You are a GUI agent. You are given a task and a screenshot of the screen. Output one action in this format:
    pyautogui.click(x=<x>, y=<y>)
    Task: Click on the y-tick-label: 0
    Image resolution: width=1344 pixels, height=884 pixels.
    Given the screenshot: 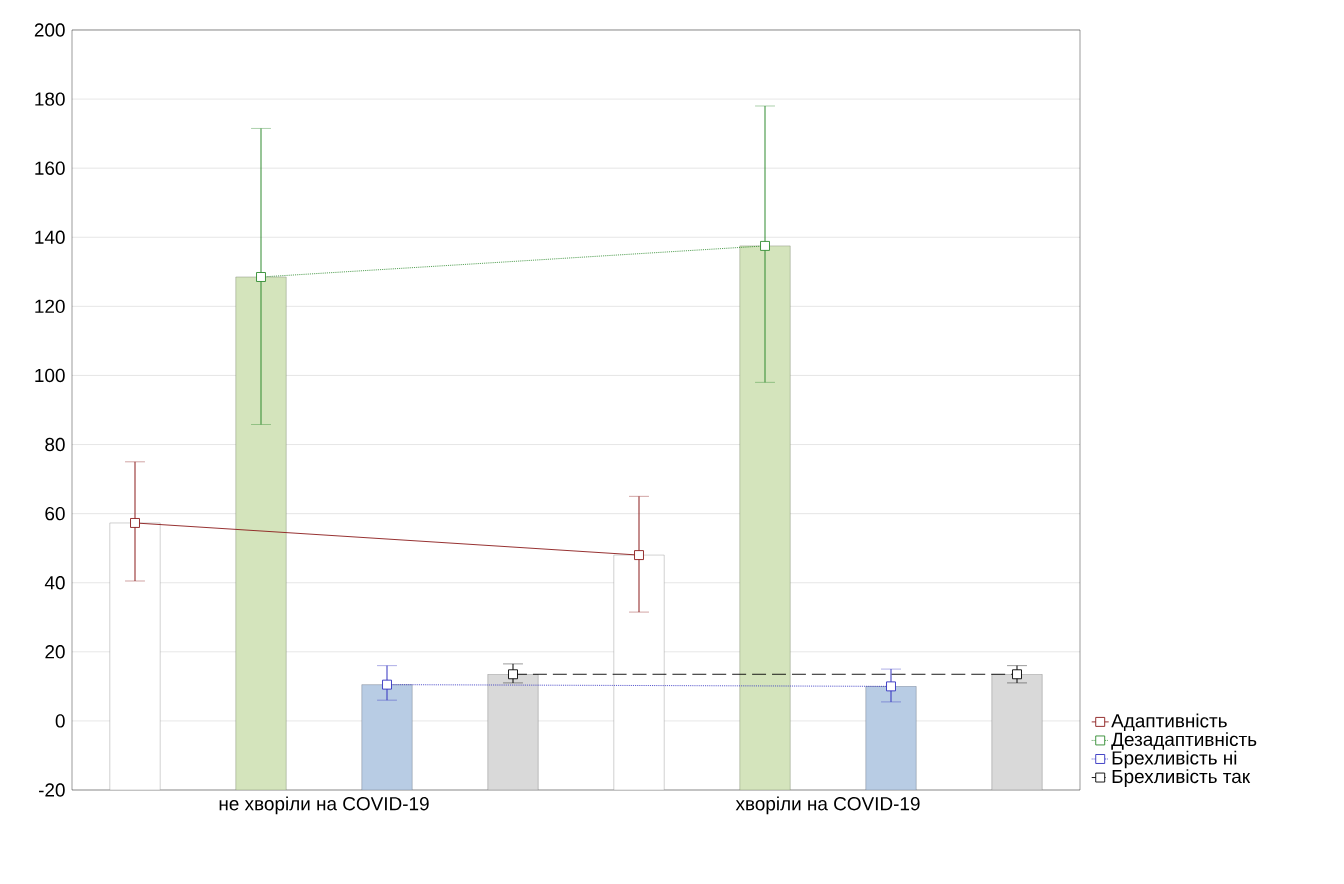 What is the action you would take?
    pyautogui.click(x=60, y=721)
    